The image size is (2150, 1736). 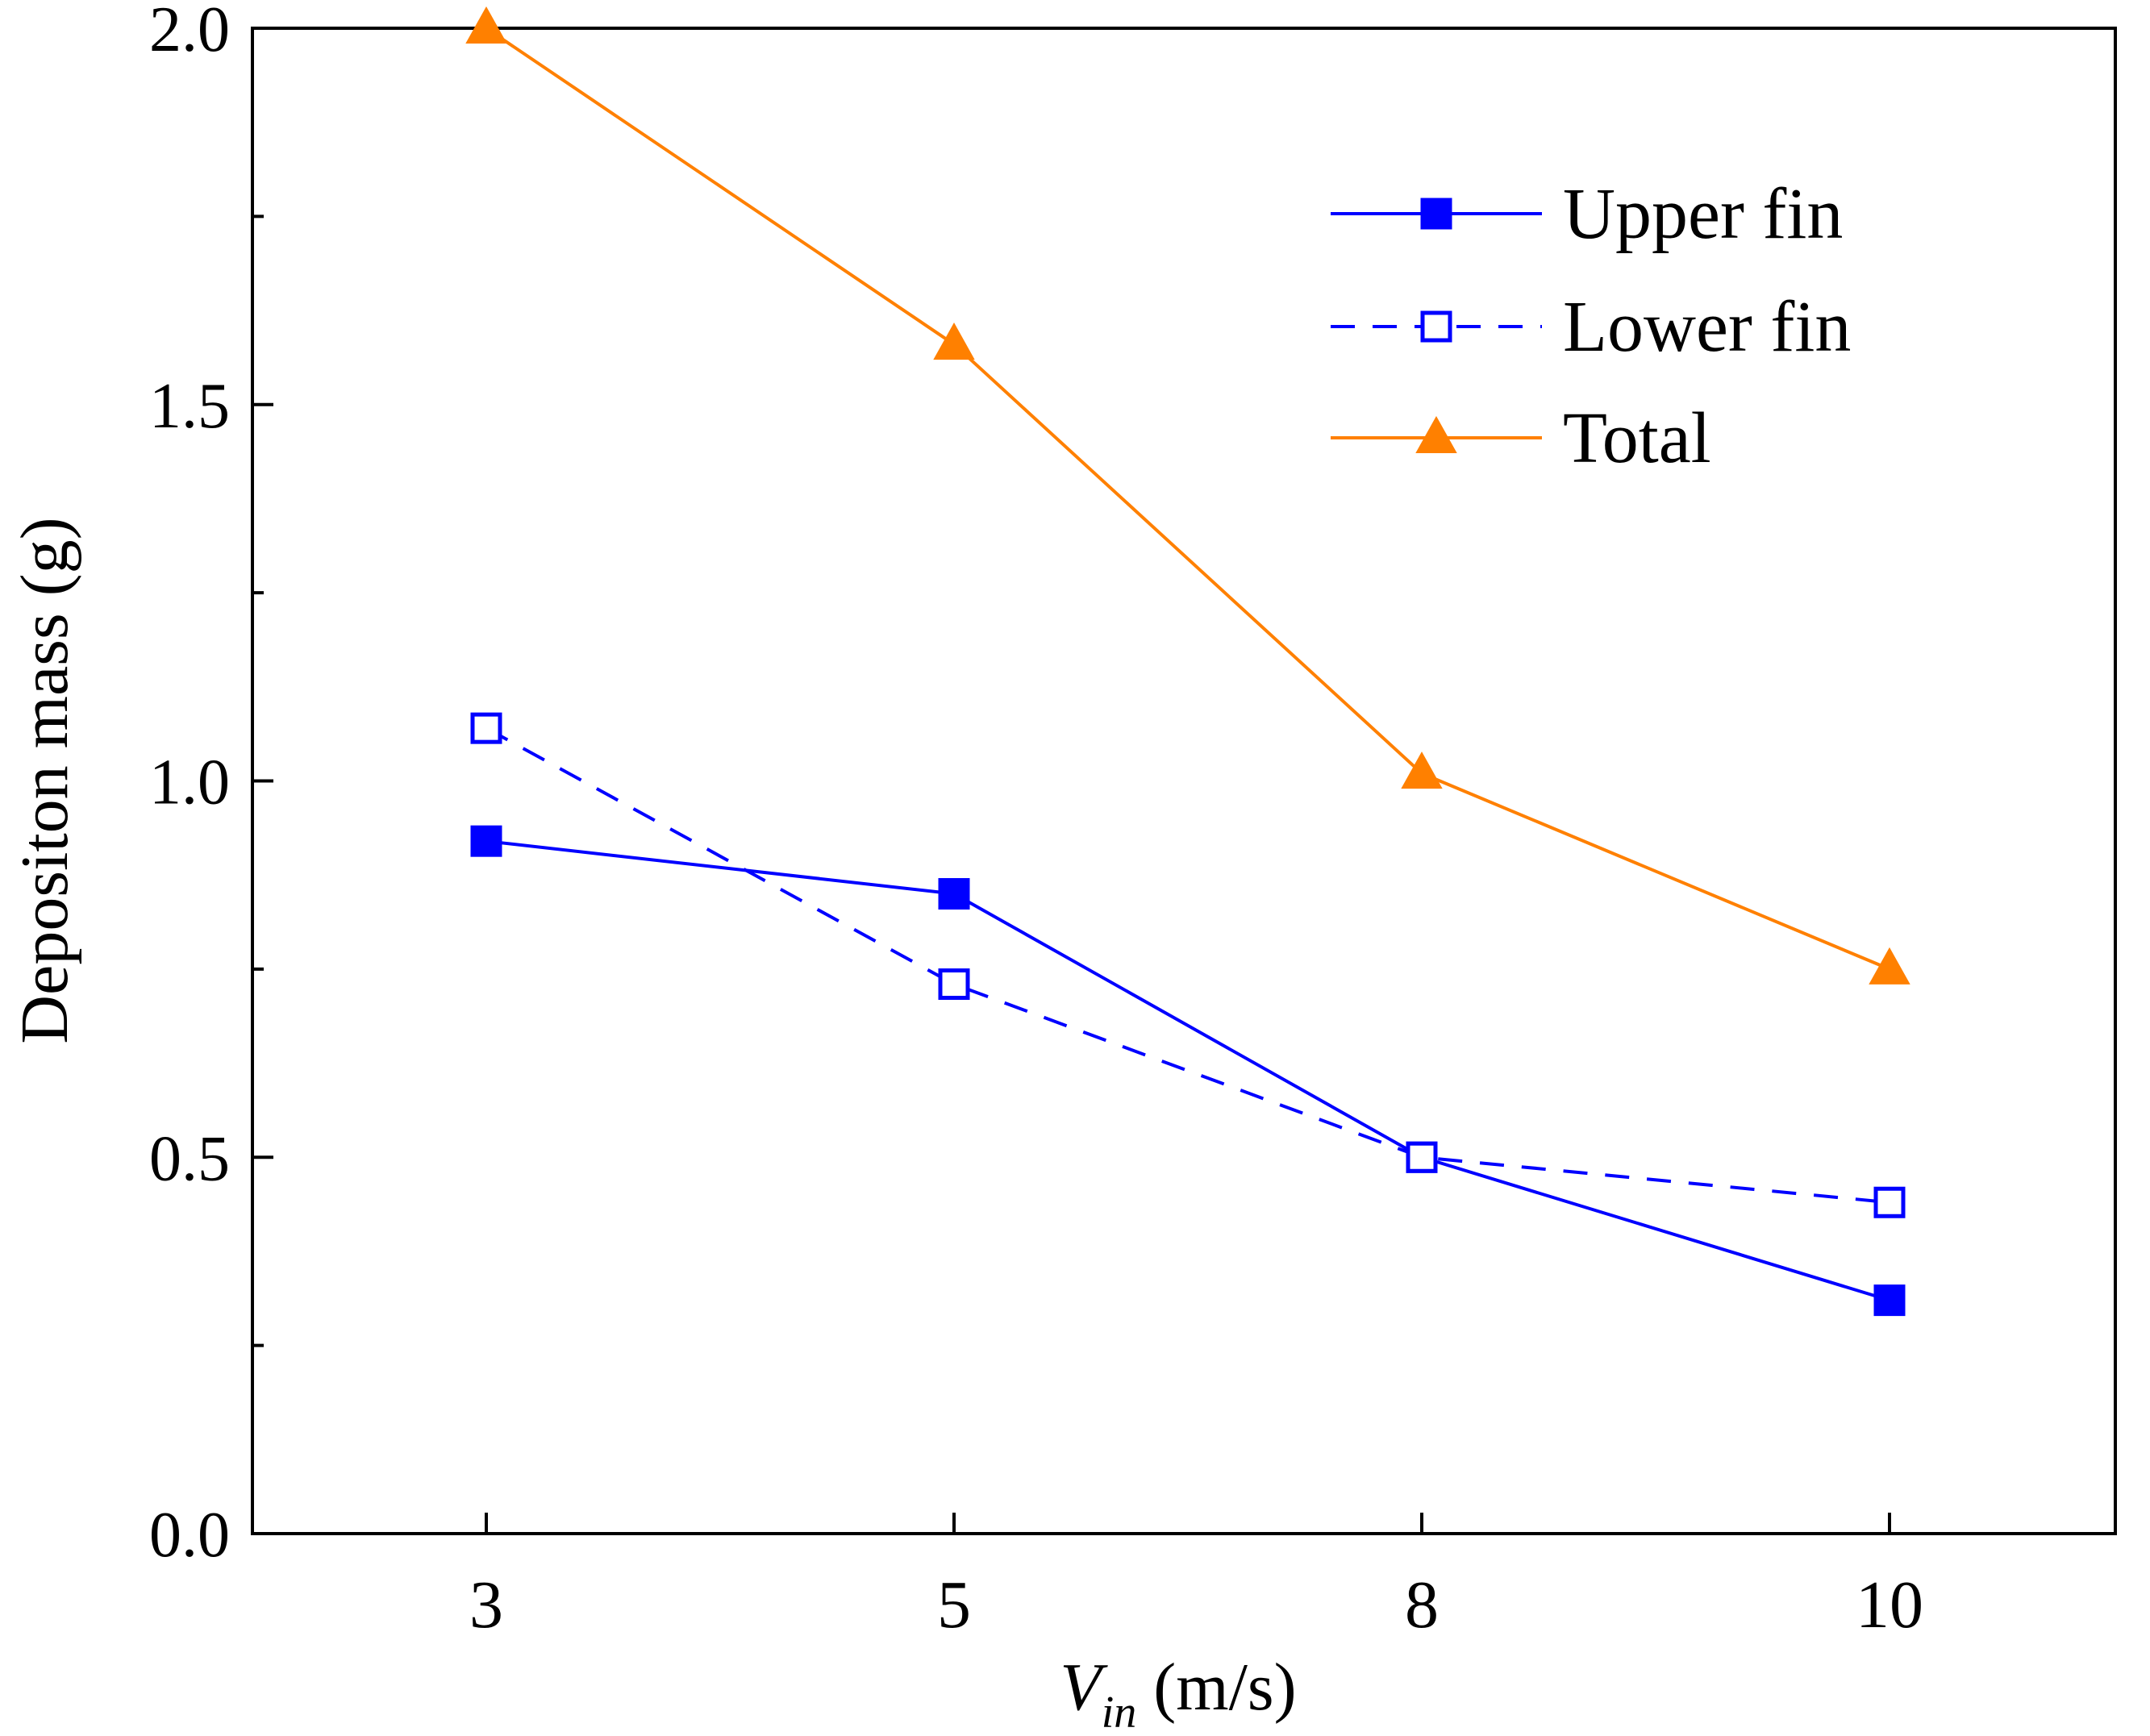 I want to click on x-axis: 3 5 8 10, so click(x=1196, y=1577).